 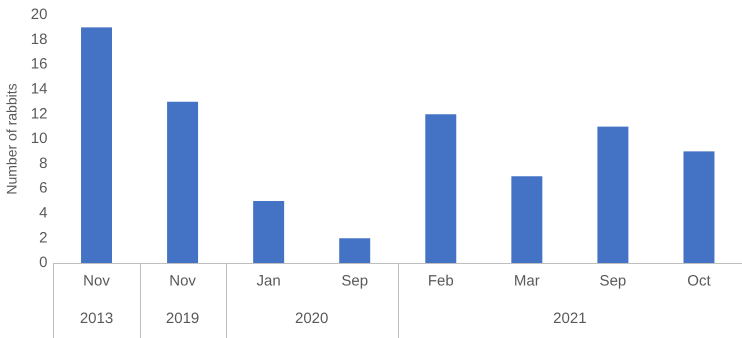 What do you see at coordinates (268, 281) in the screenshot?
I see `x-tick-label: Jan` at bounding box center [268, 281].